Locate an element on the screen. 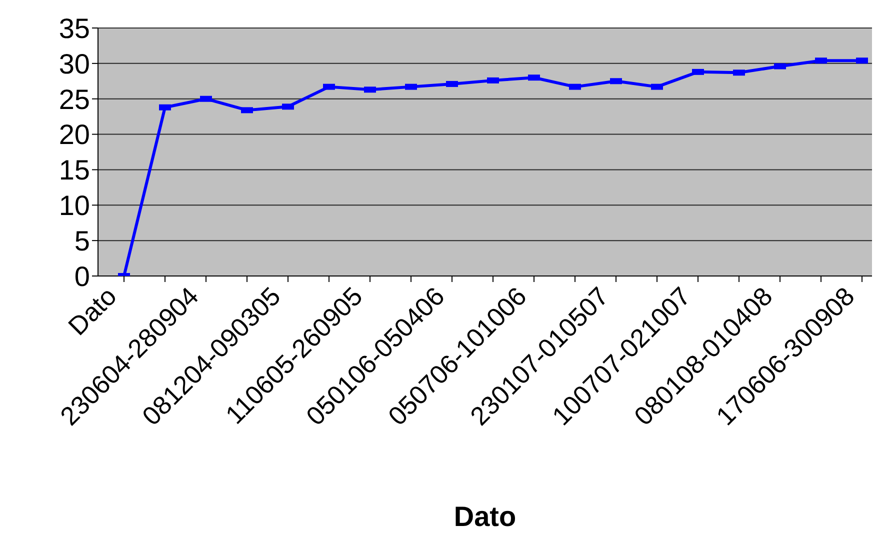  y-tick-label: 30 is located at coordinates (74, 64).